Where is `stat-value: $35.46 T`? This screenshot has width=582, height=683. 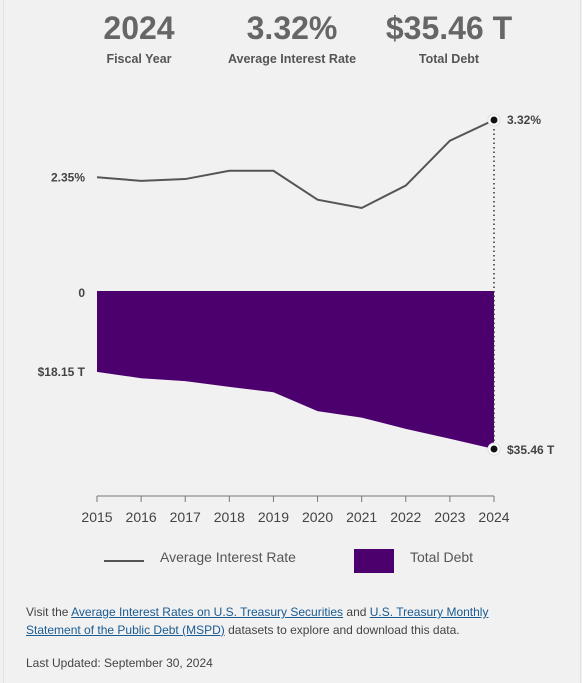
stat-value: $35.46 T is located at coordinates (449, 28).